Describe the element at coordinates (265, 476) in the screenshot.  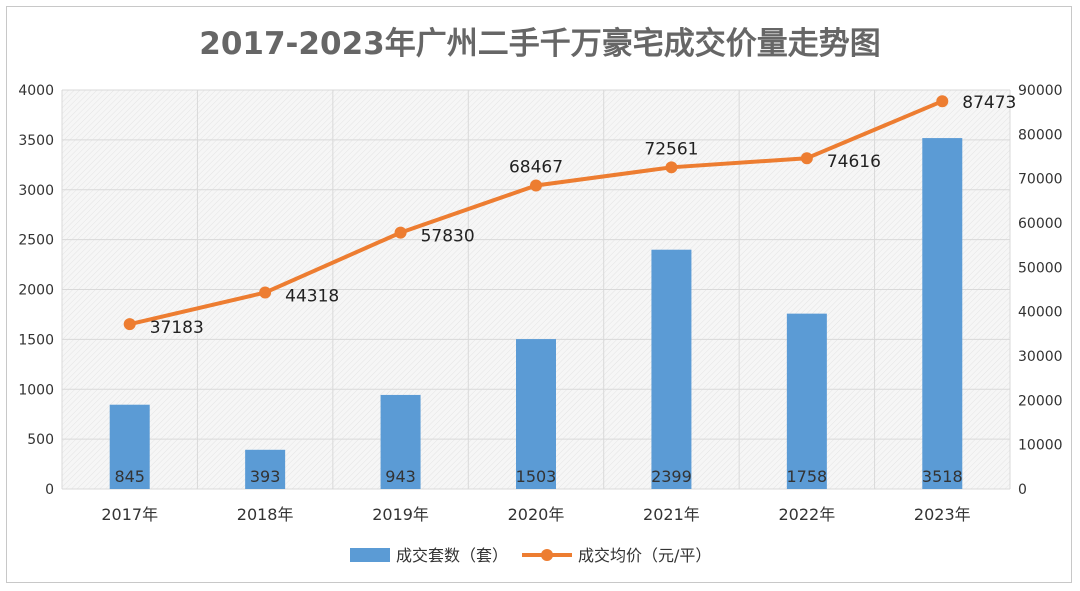
I see `bar-data-label: 393` at that location.